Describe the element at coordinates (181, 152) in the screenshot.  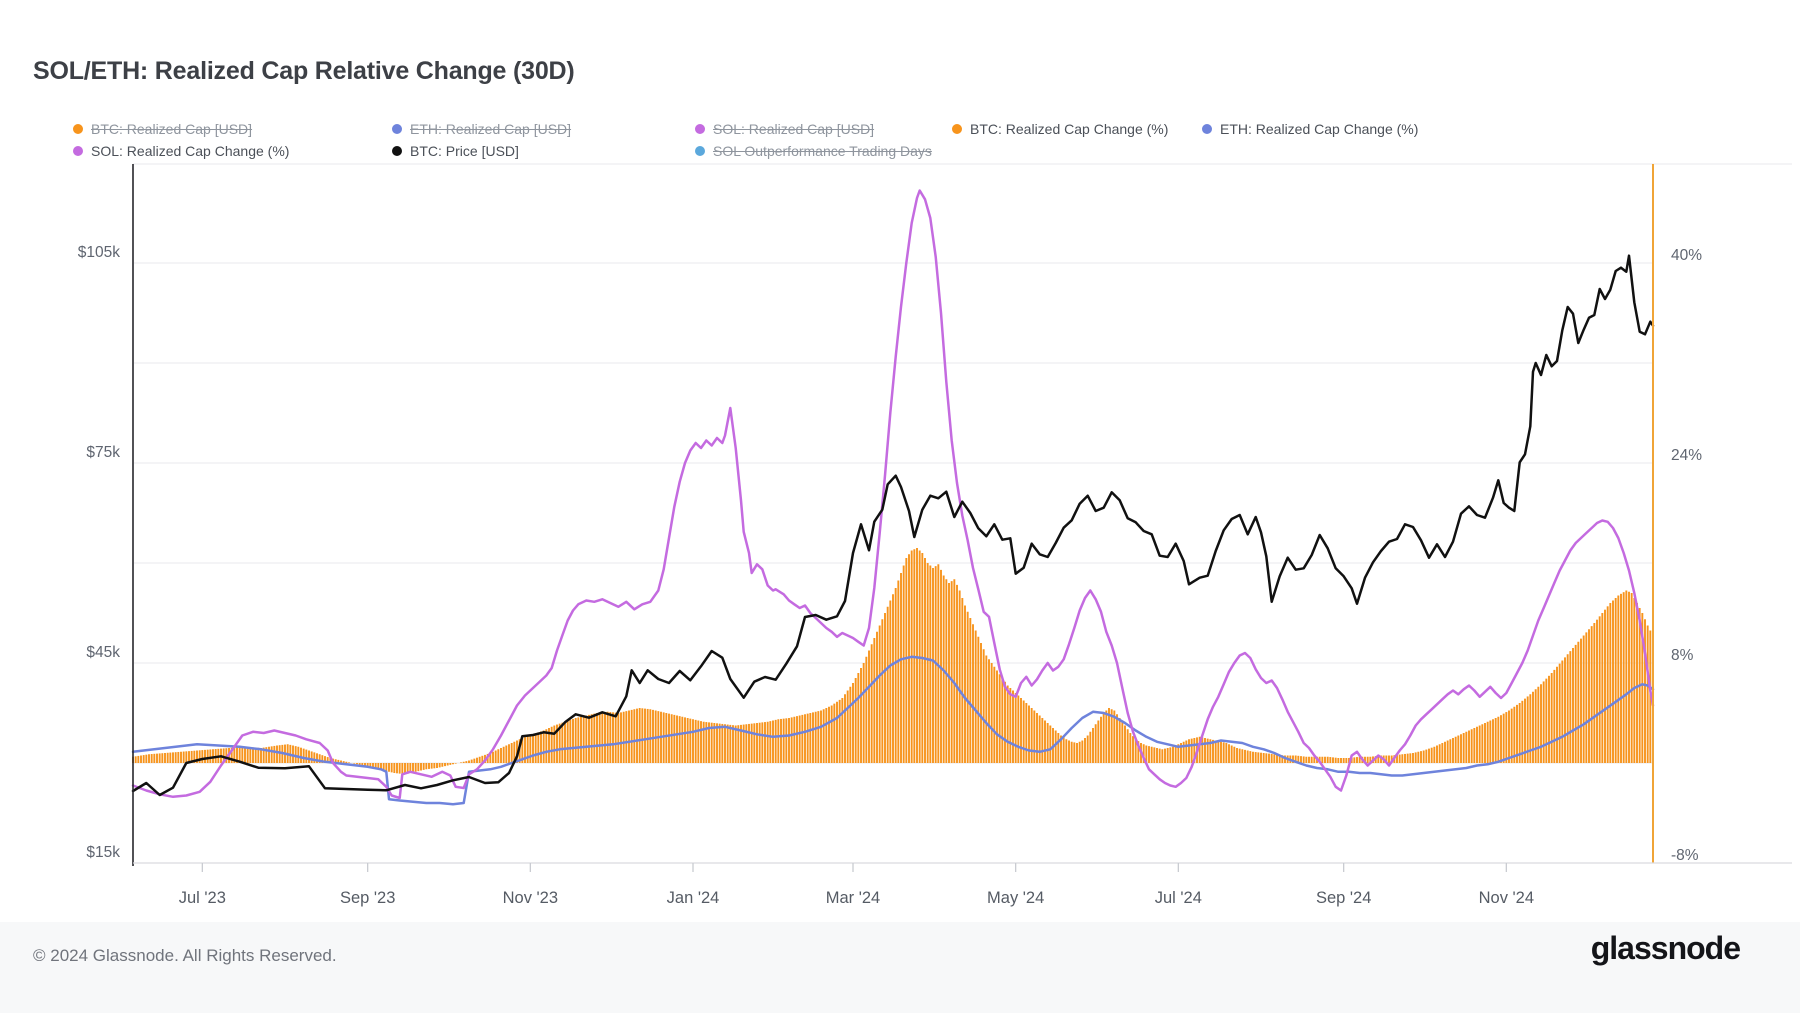
I see `legend-item-5: SOL: Realized Cap Change (%)` at that location.